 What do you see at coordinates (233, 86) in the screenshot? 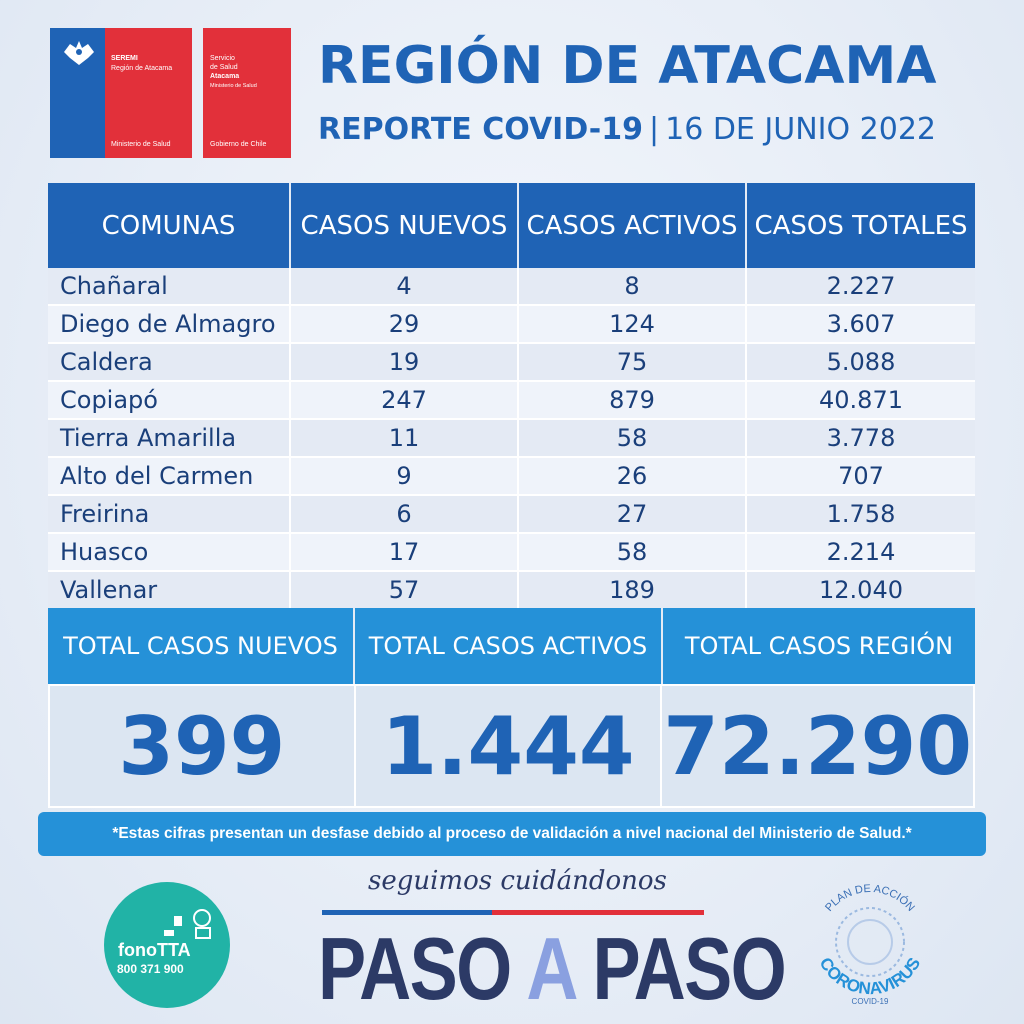
I see `servicio-line4: Ministerio de Salud` at bounding box center [233, 86].